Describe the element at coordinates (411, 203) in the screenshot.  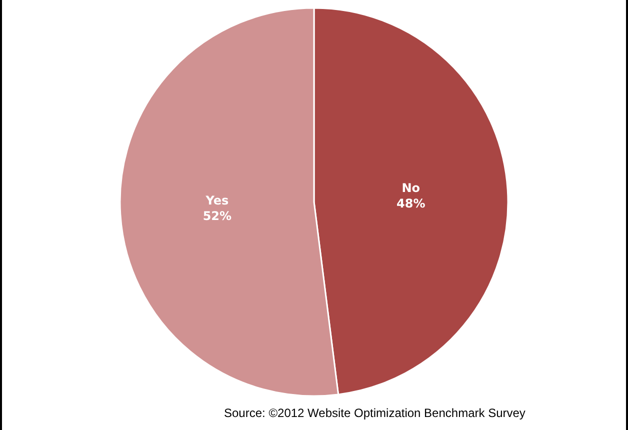
I see `data-label: 48%` at that location.